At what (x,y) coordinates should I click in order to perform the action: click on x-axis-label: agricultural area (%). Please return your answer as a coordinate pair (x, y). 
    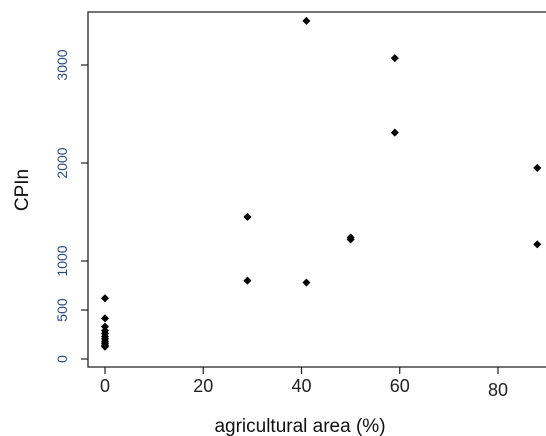
    Looking at the image, I should click on (299, 426).